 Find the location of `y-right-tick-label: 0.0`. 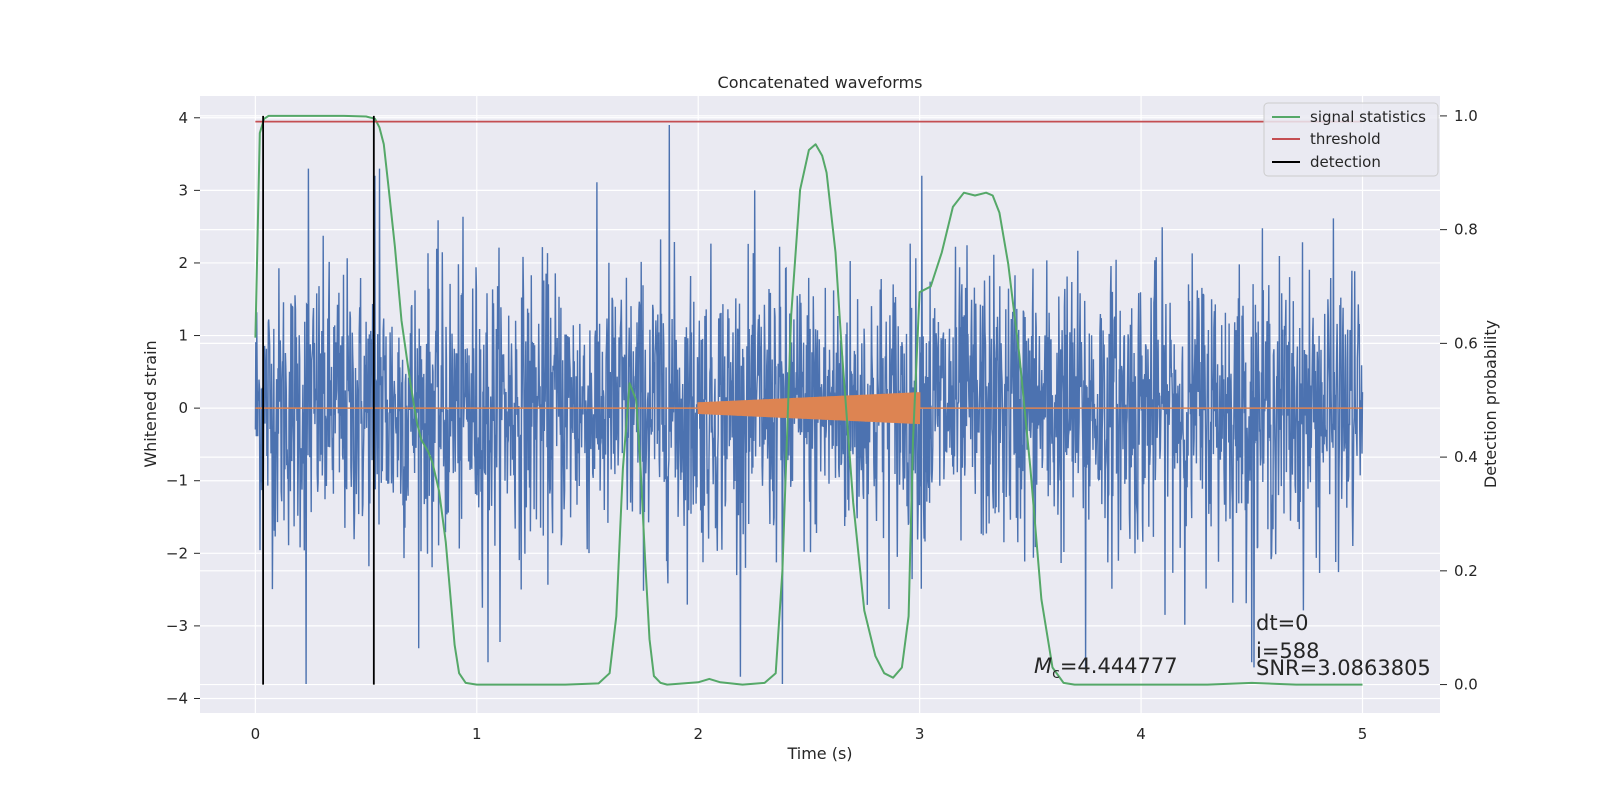

y-right-tick-label: 0.0 is located at coordinates (1466, 685).